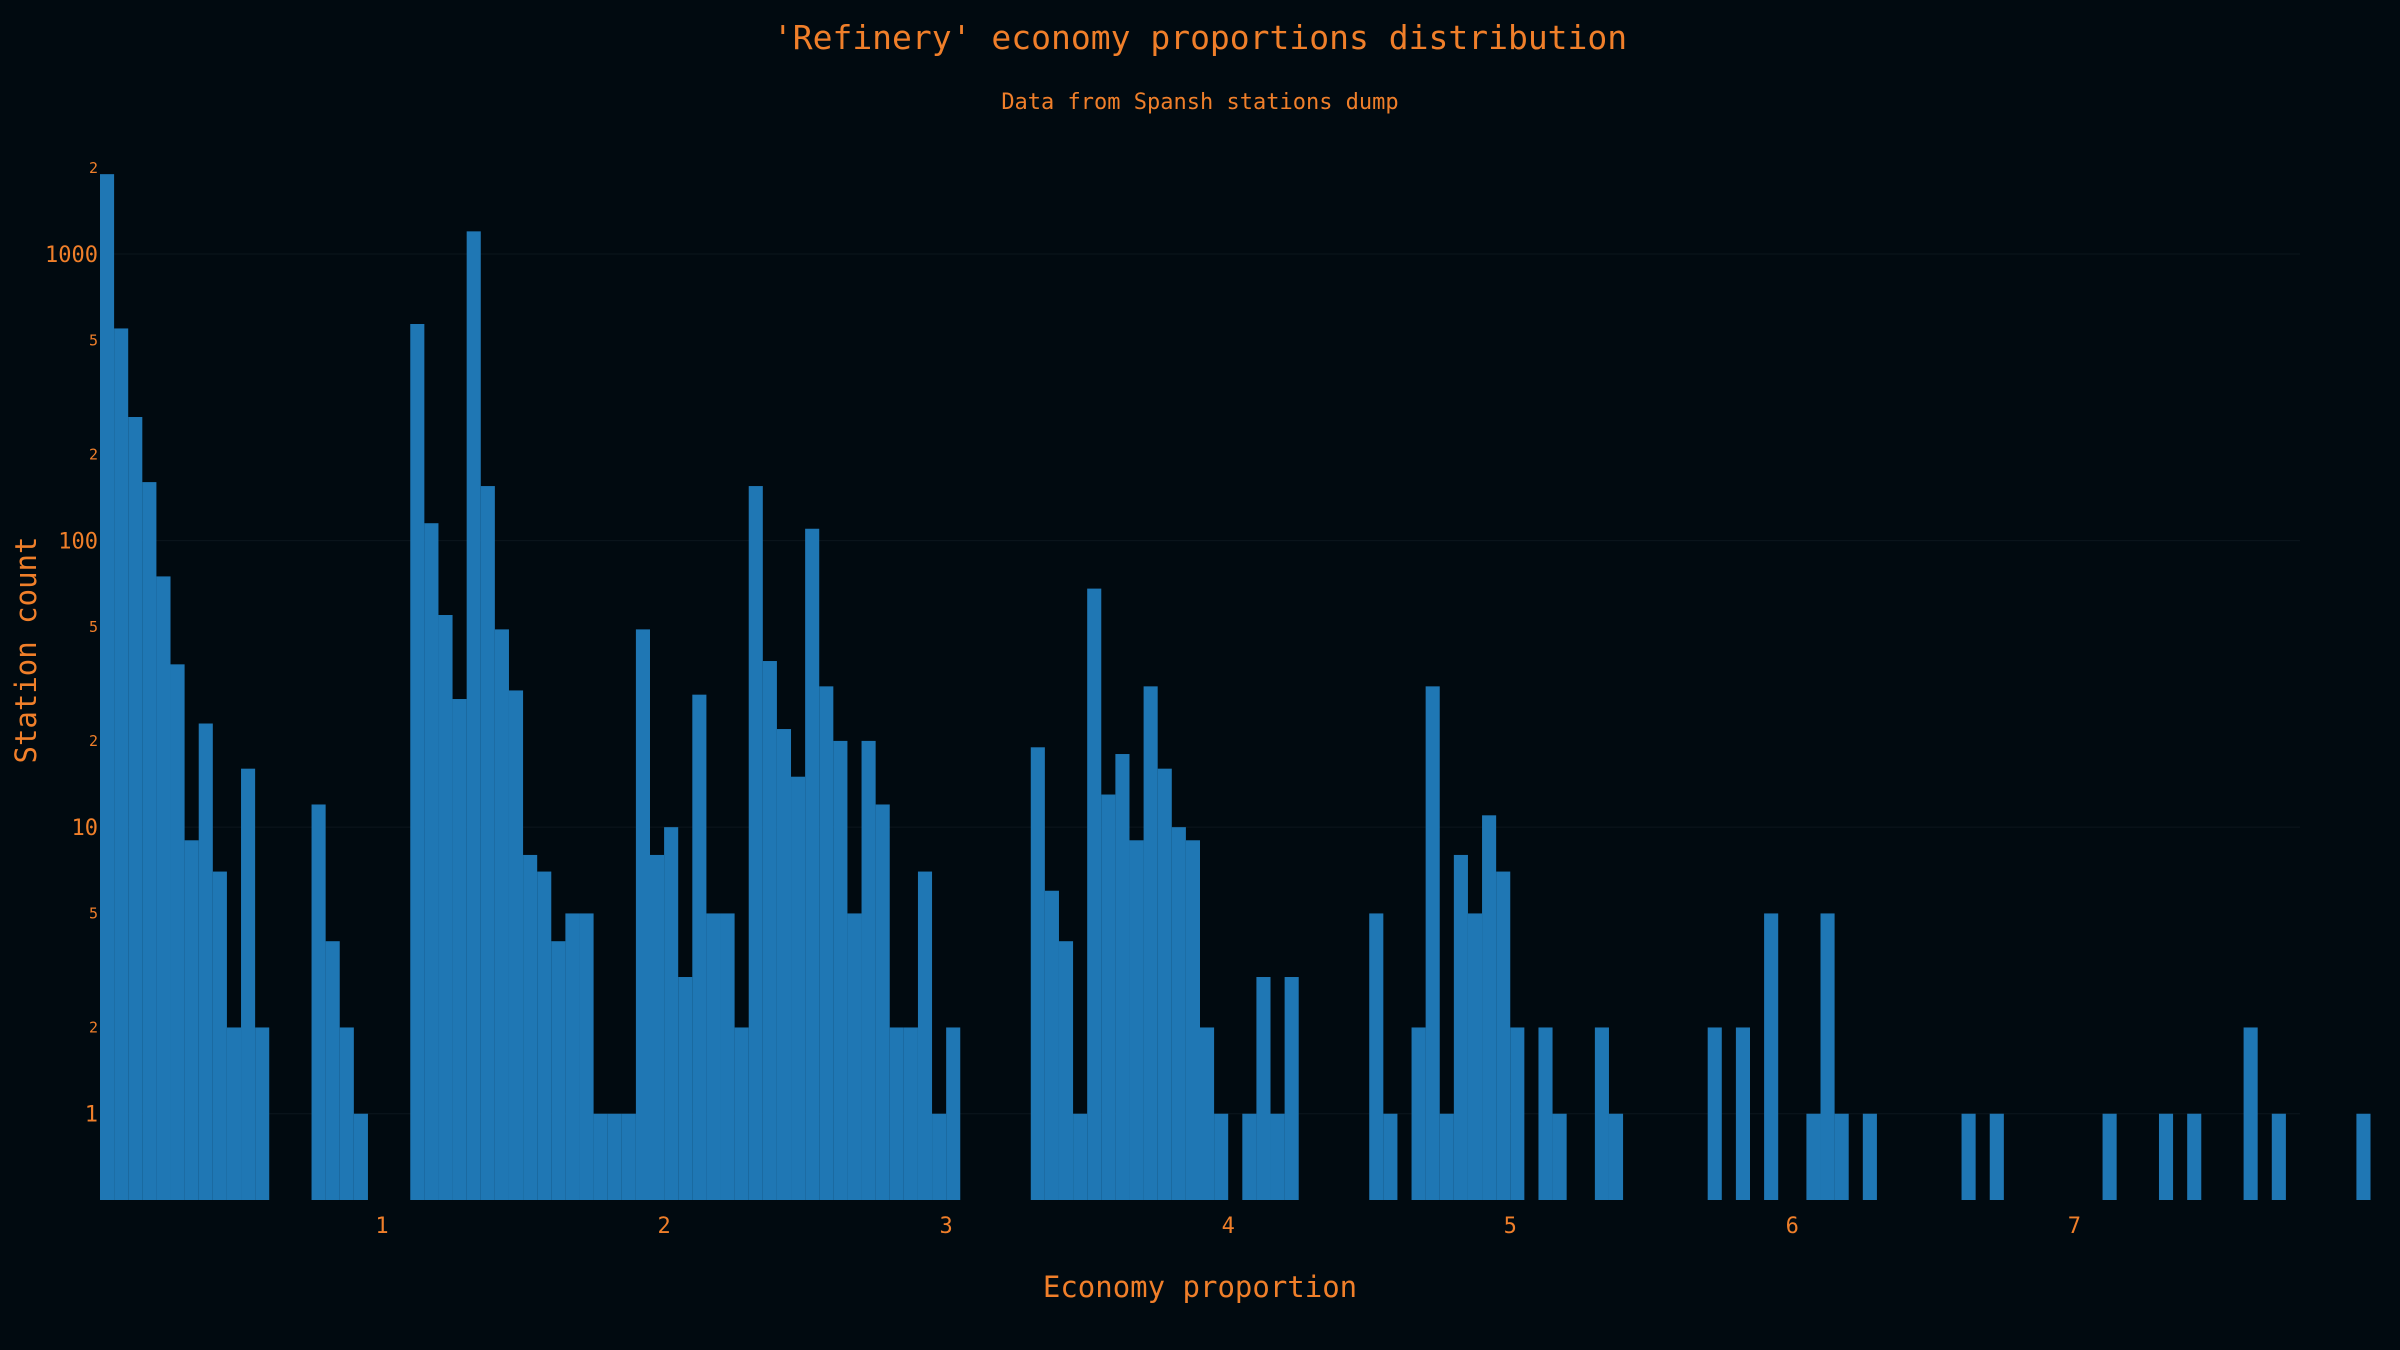 The width and height of the screenshot is (2400, 1350). I want to click on y-tick-label-minor: 5, so click(93, 340).